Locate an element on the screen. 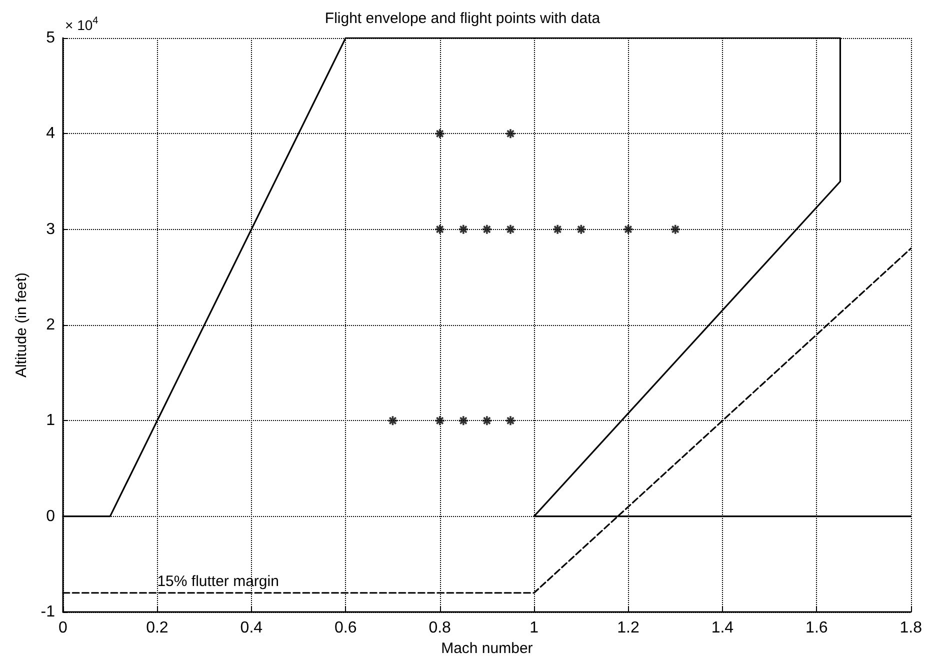 The height and width of the screenshot is (664, 925). x-tick-label: 0.6 is located at coordinates (345, 628).